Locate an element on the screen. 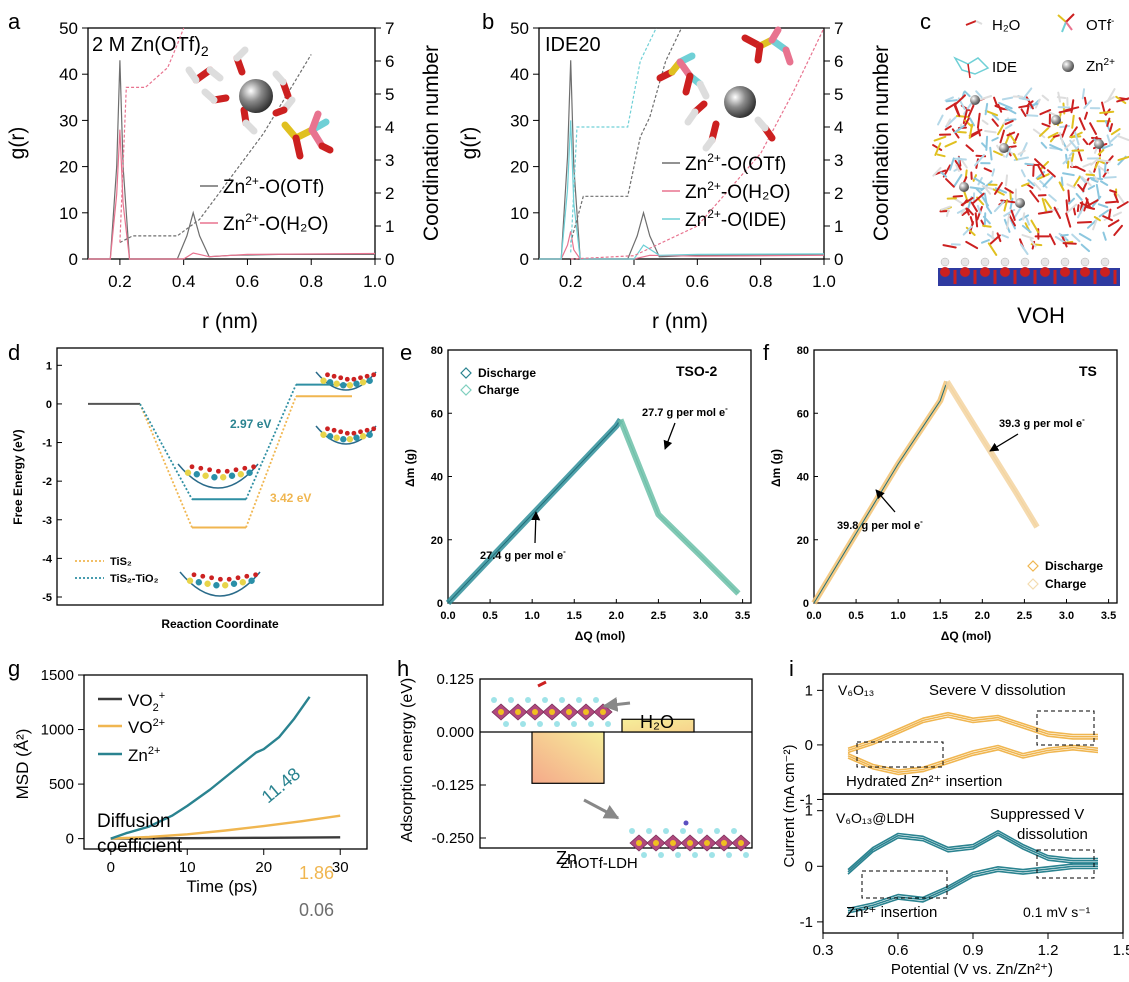  cv-title-top: V₆O₁₃ is located at coordinates (856, 690).